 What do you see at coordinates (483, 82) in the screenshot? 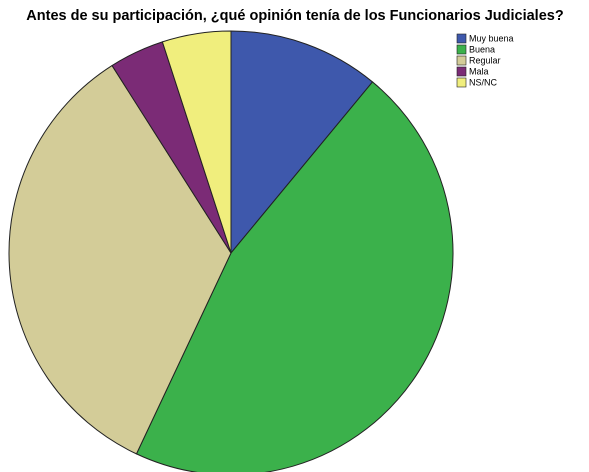
I see `legend-label: NS/NC` at bounding box center [483, 82].